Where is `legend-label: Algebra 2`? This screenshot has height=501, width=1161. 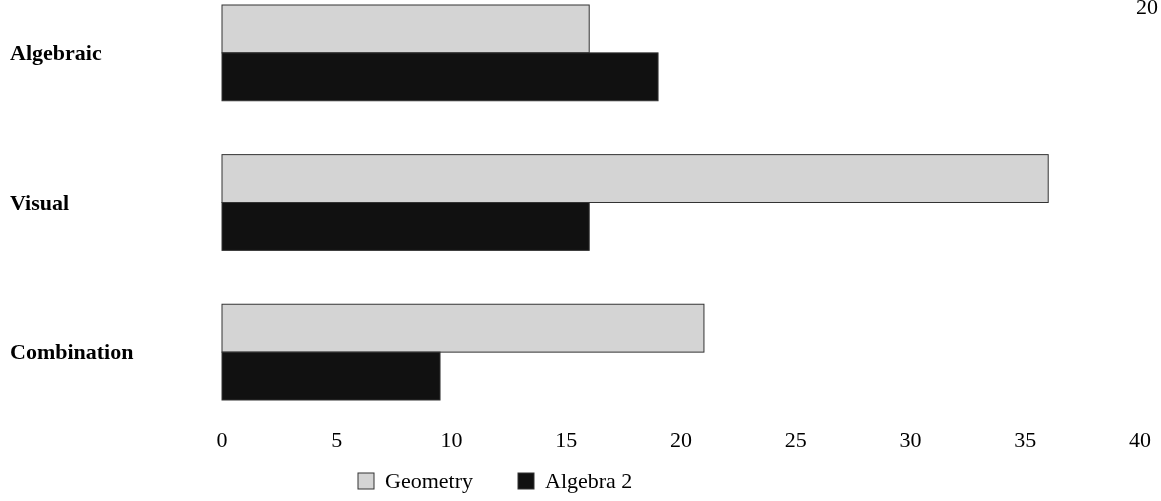 legend-label: Algebra 2 is located at coordinates (589, 480).